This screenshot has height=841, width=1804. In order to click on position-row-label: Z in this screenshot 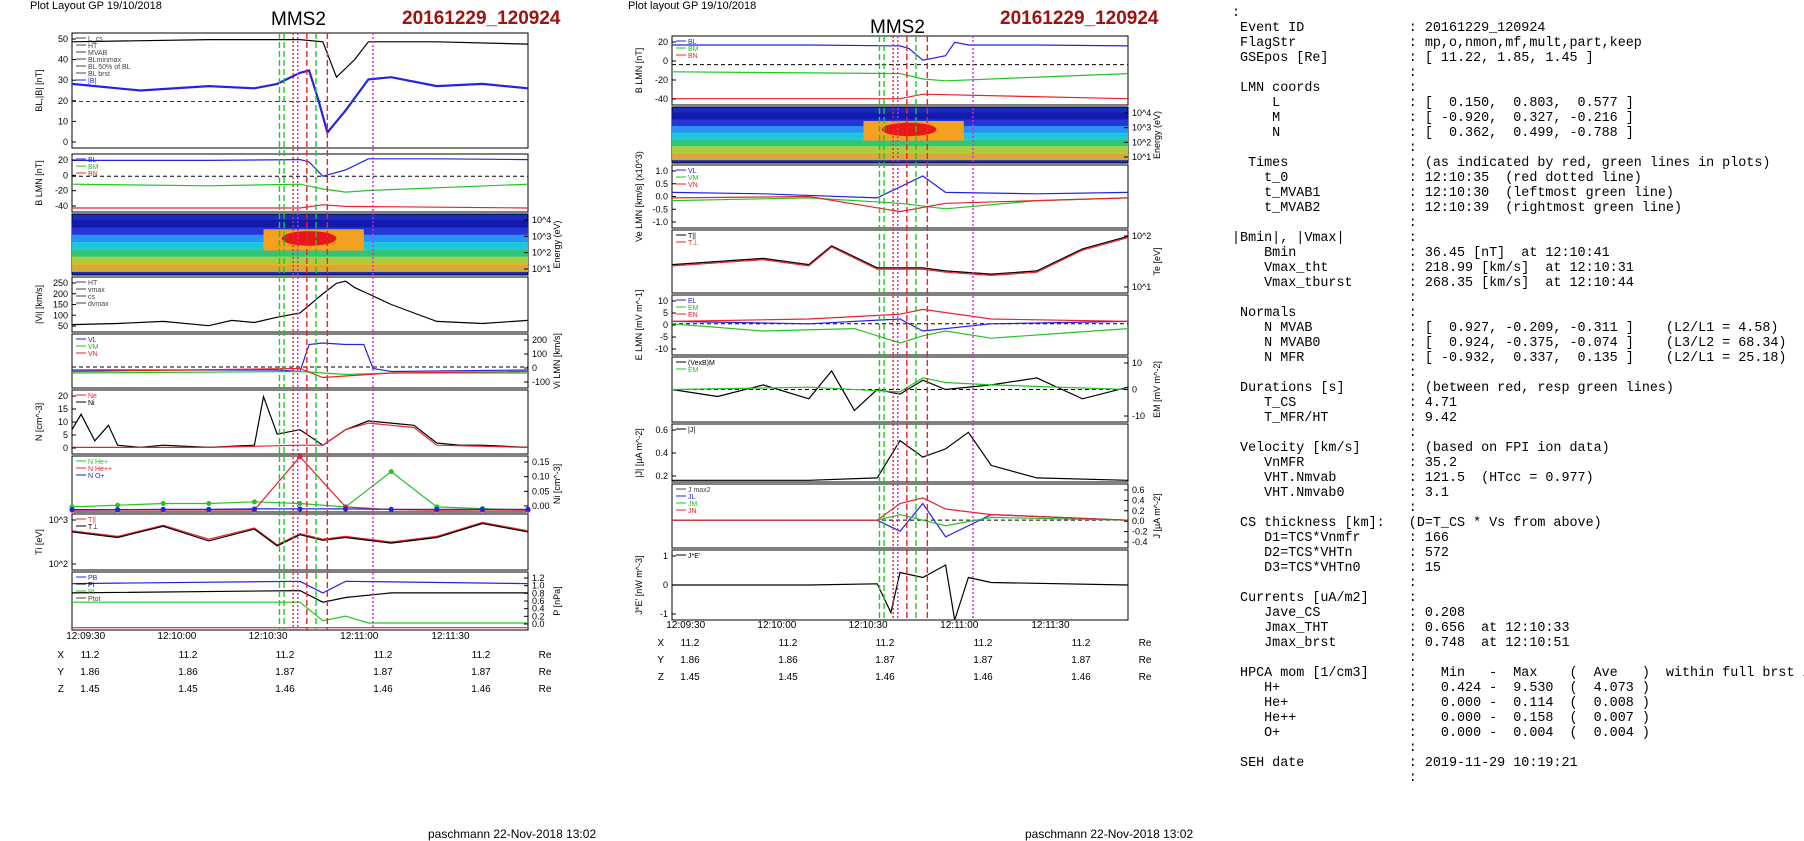, I will do `click(61, 689)`.